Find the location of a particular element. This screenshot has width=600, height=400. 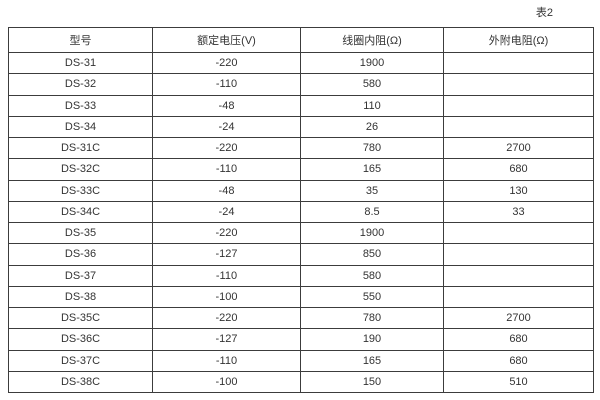

table-cell: DS-38C is located at coordinates (80, 382).